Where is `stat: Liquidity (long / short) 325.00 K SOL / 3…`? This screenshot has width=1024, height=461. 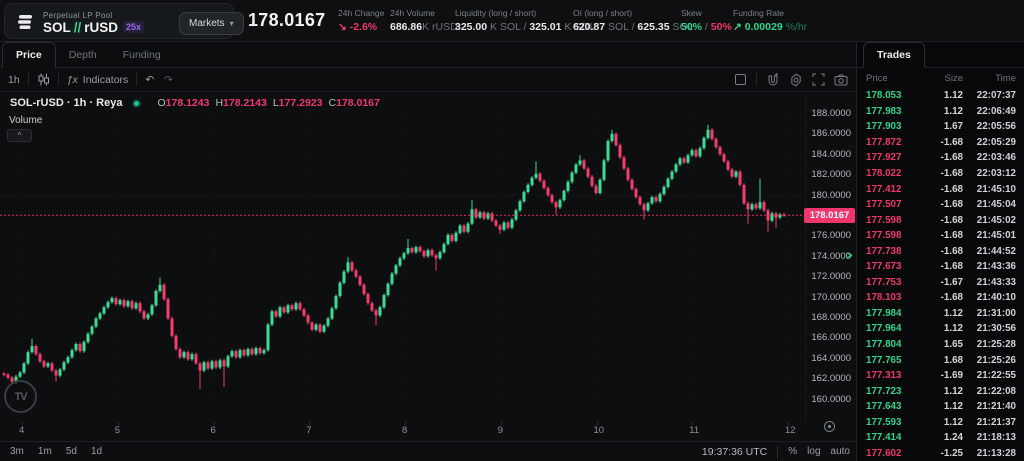 stat: Liquidity (long / short) 325.00 K SOL / 3… is located at coordinates (525, 20).